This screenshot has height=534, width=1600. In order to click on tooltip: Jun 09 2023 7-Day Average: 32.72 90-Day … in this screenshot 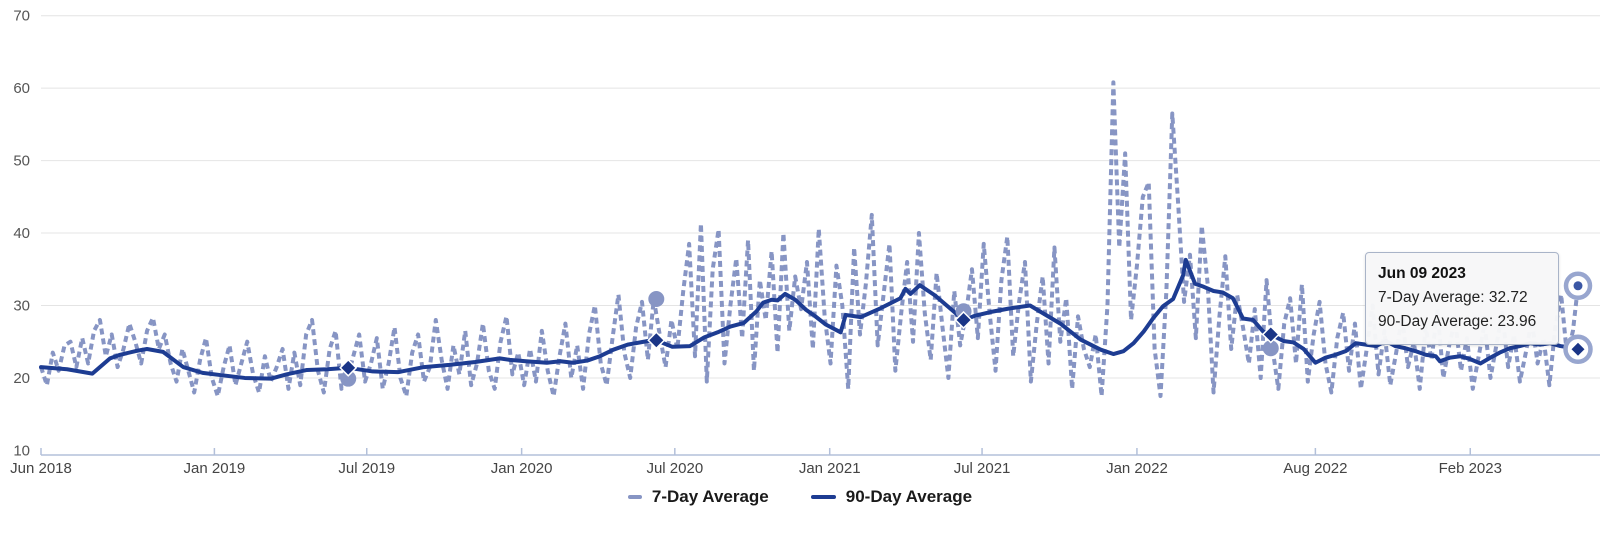, I will do `click(1462, 299)`.